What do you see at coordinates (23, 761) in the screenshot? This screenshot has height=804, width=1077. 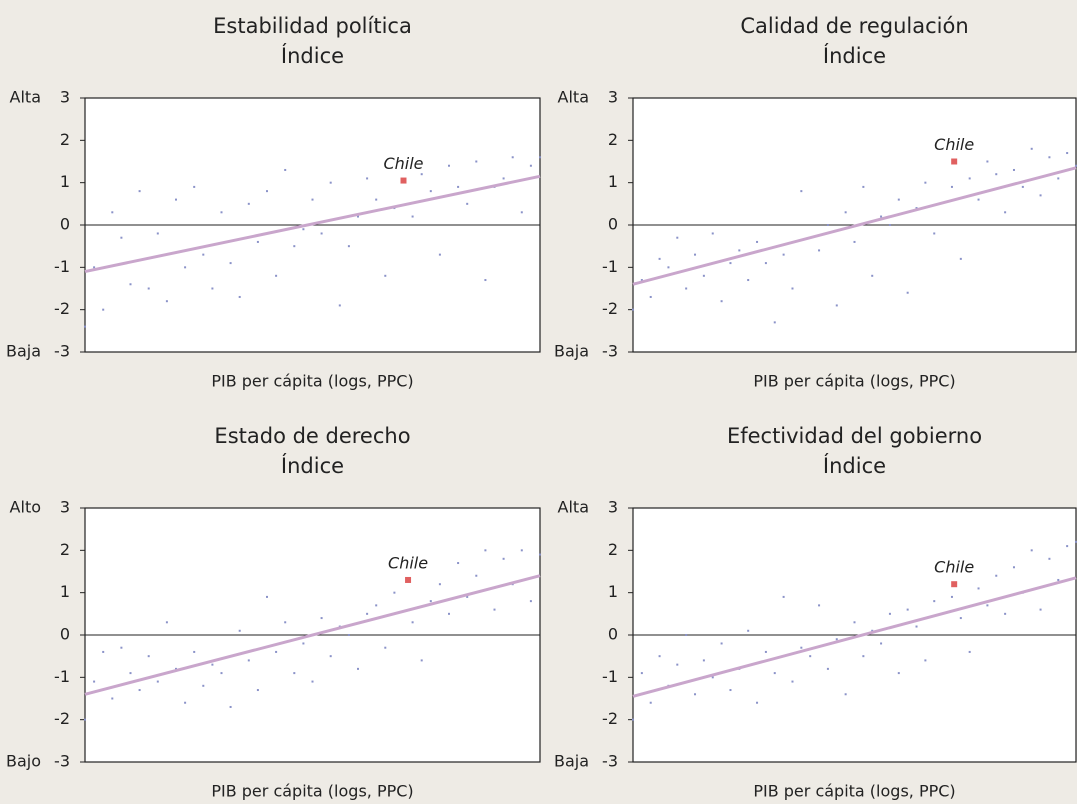 I see `y-bottom-label: Bajo` at bounding box center [23, 761].